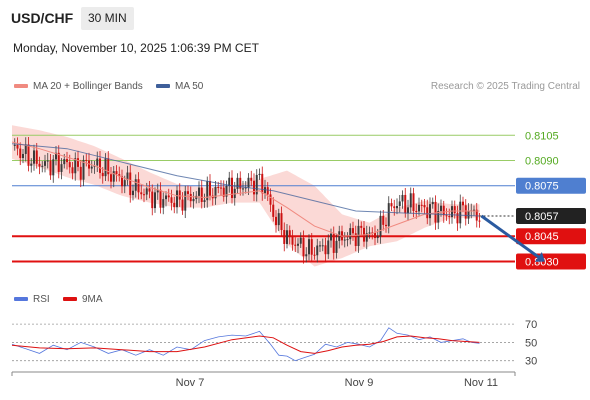  Describe the element at coordinates (542, 136) in the screenshot. I see `level-label-0: 0.8105` at that location.